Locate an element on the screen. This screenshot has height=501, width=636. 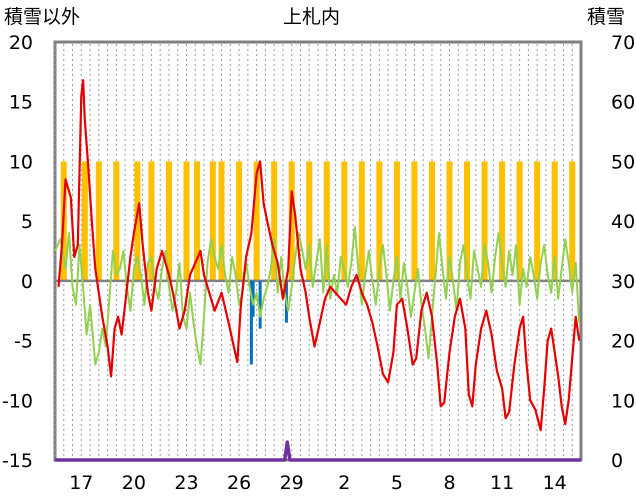
x-tick-label: 5 is located at coordinates (397, 483).